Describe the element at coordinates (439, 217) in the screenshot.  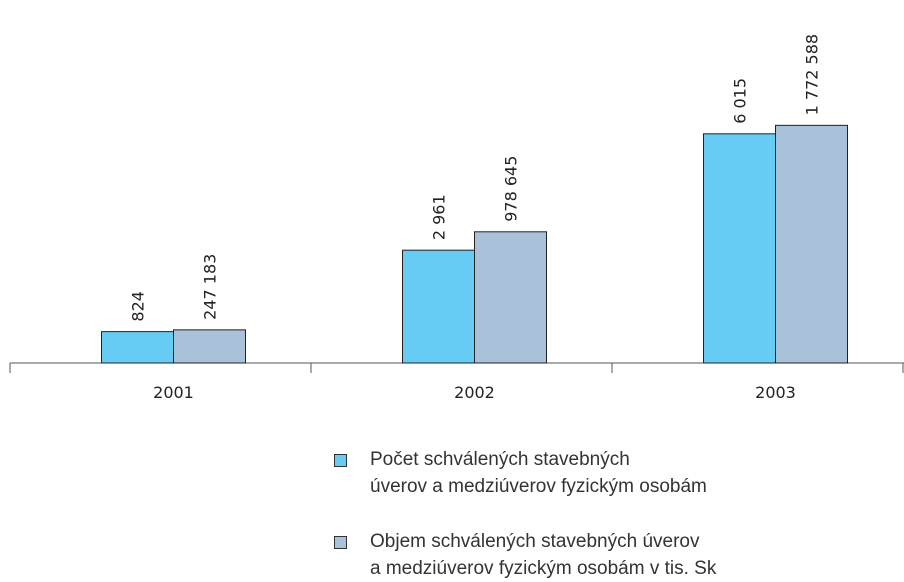
I see `data-label: 2 961` at that location.